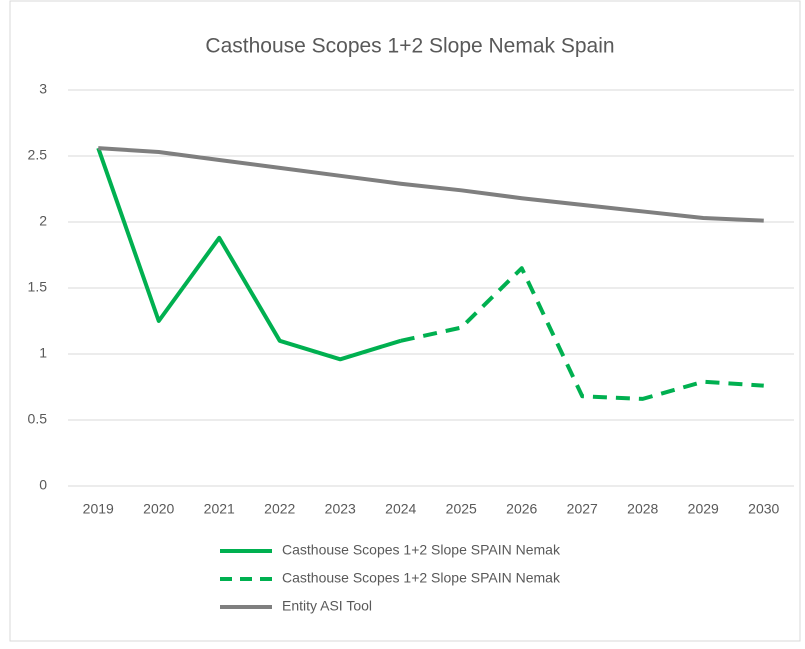 Image resolution: width=805 pixels, height=649 pixels. Describe the element at coordinates (98, 509) in the screenshot. I see `x-tick-label: 2019` at that location.